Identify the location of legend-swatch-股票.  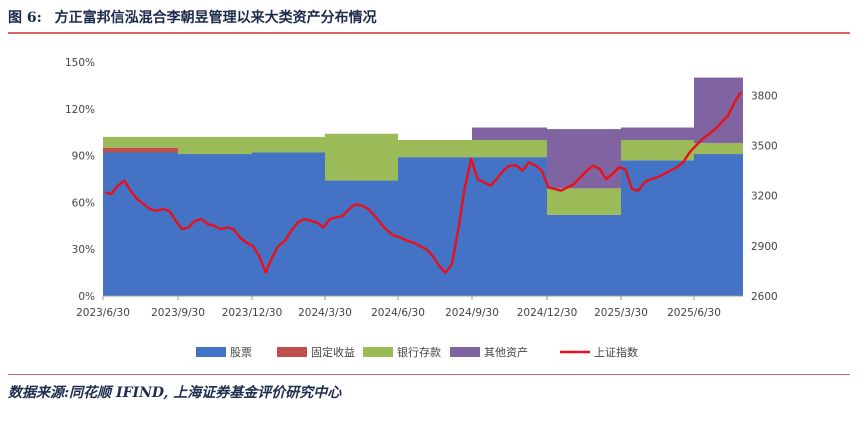
(211, 352).